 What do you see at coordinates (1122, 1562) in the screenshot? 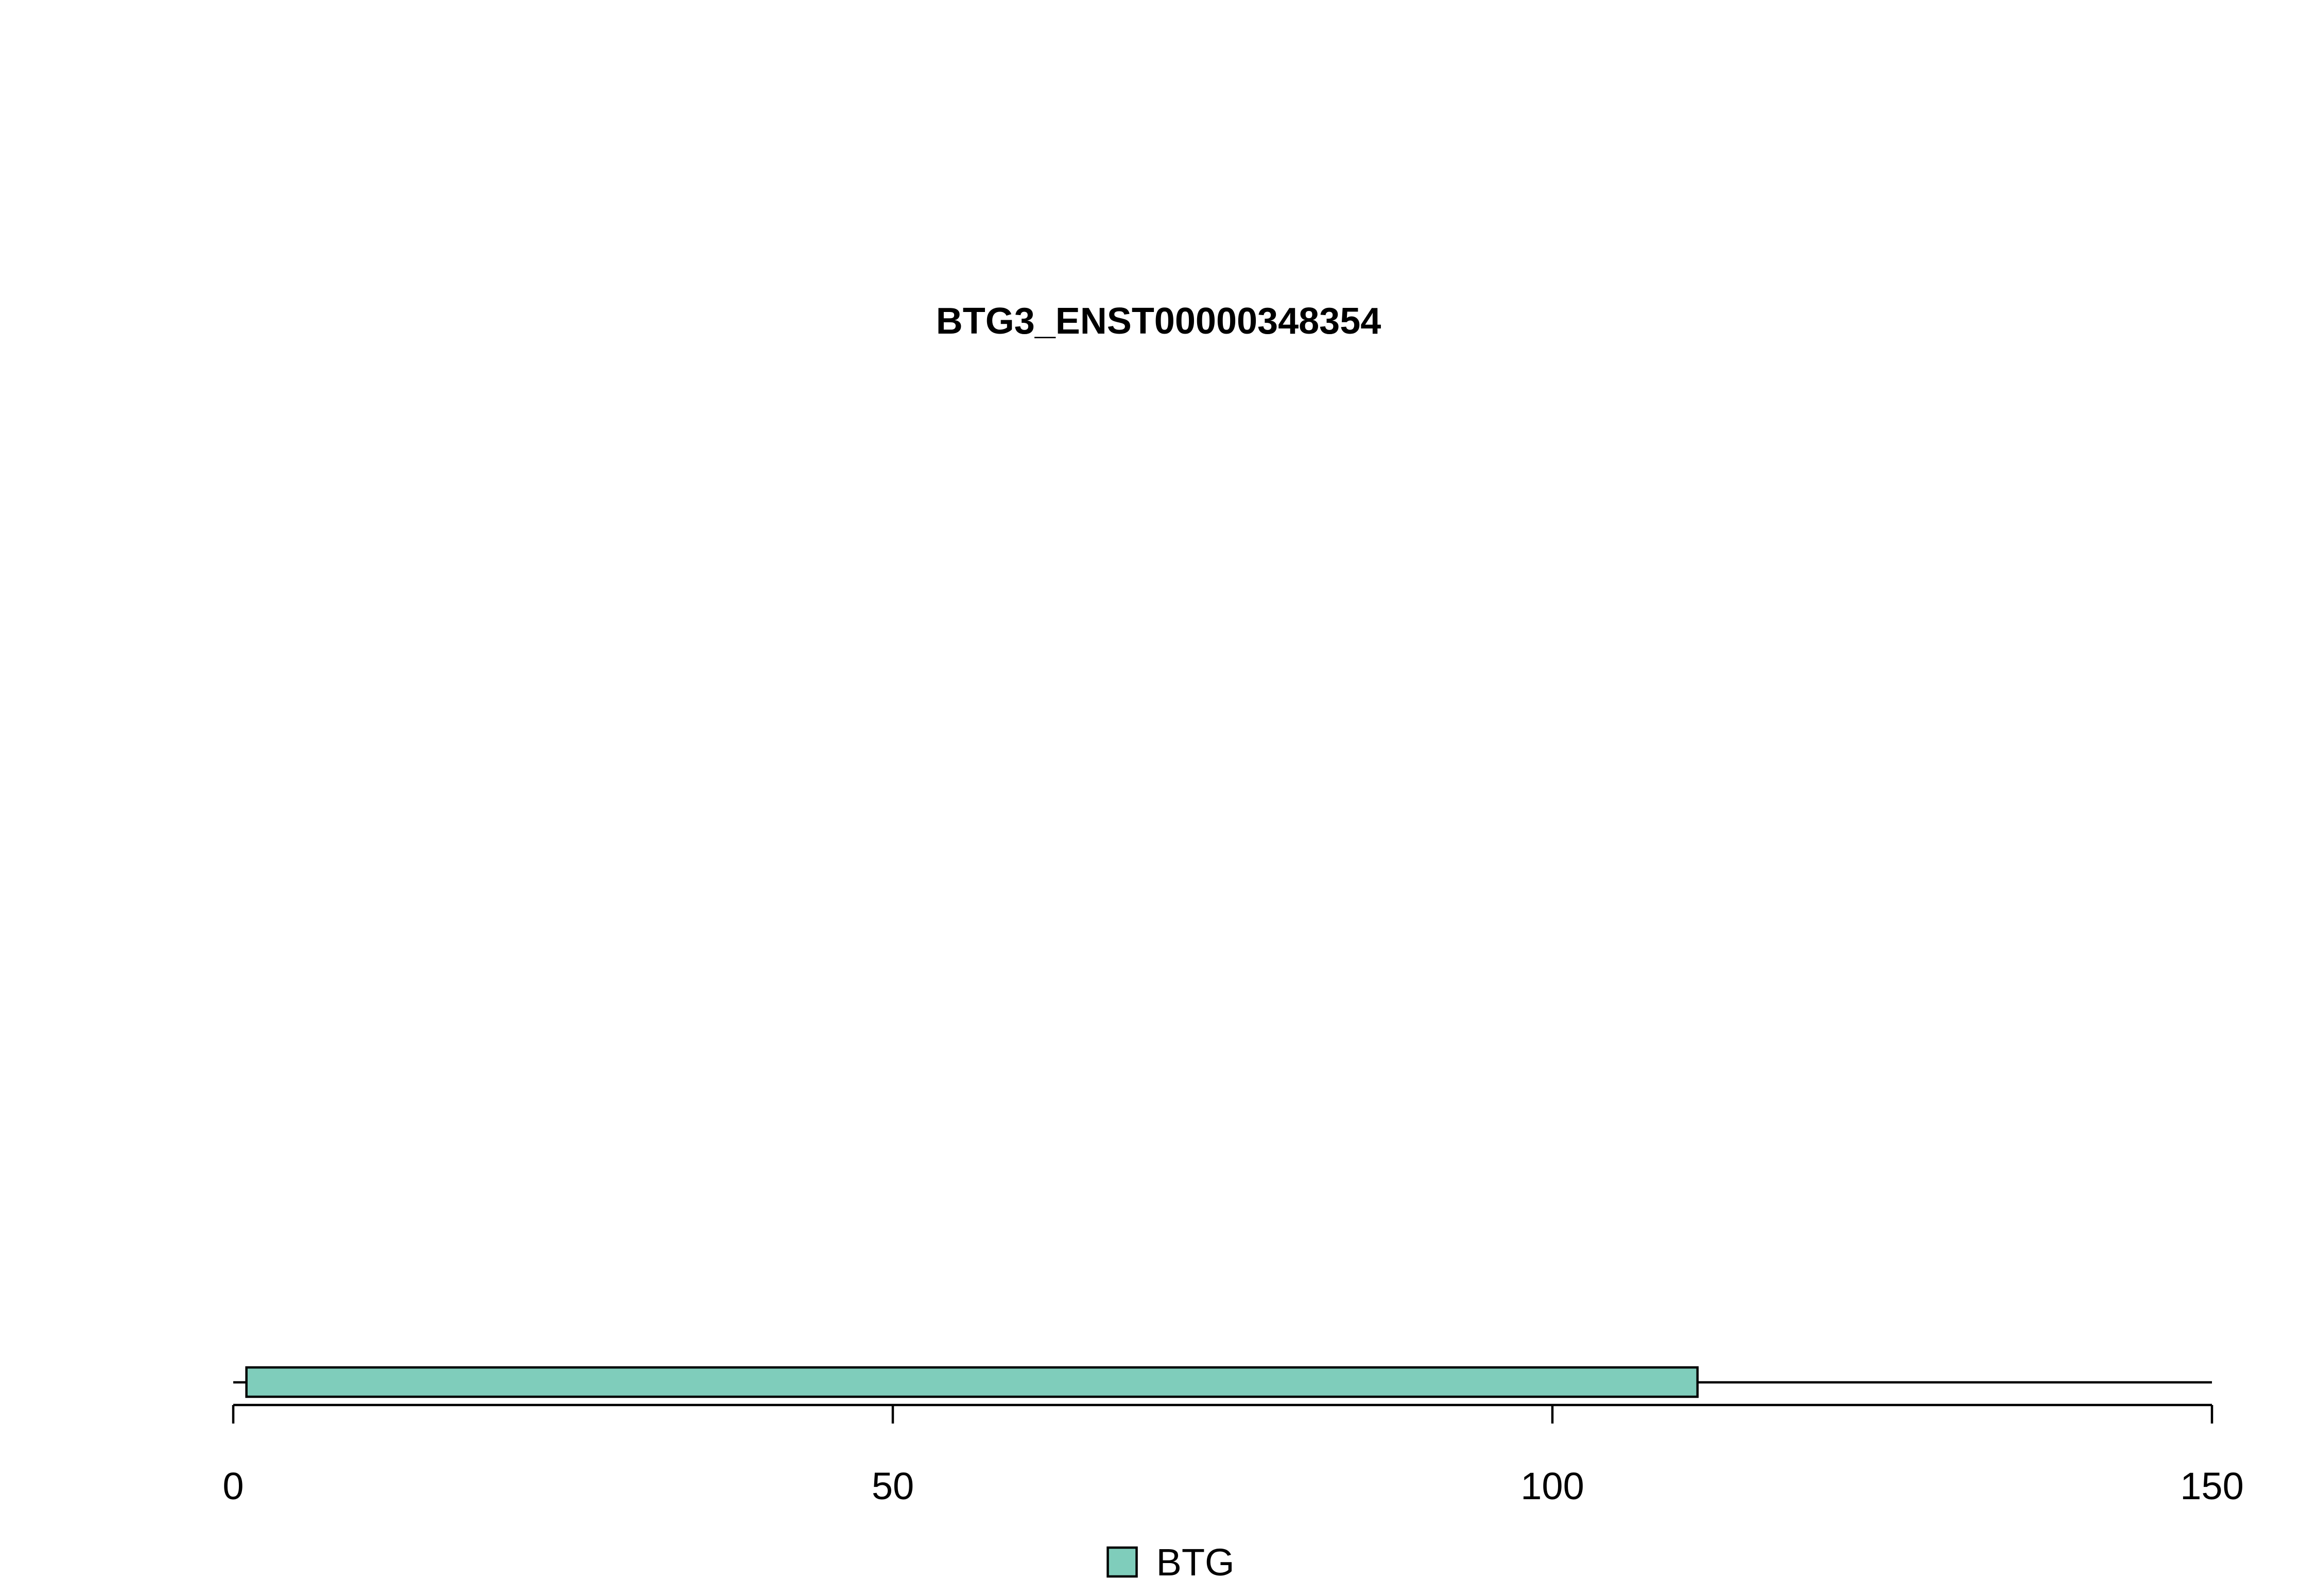
I see `legend-swatch-btg` at bounding box center [1122, 1562].